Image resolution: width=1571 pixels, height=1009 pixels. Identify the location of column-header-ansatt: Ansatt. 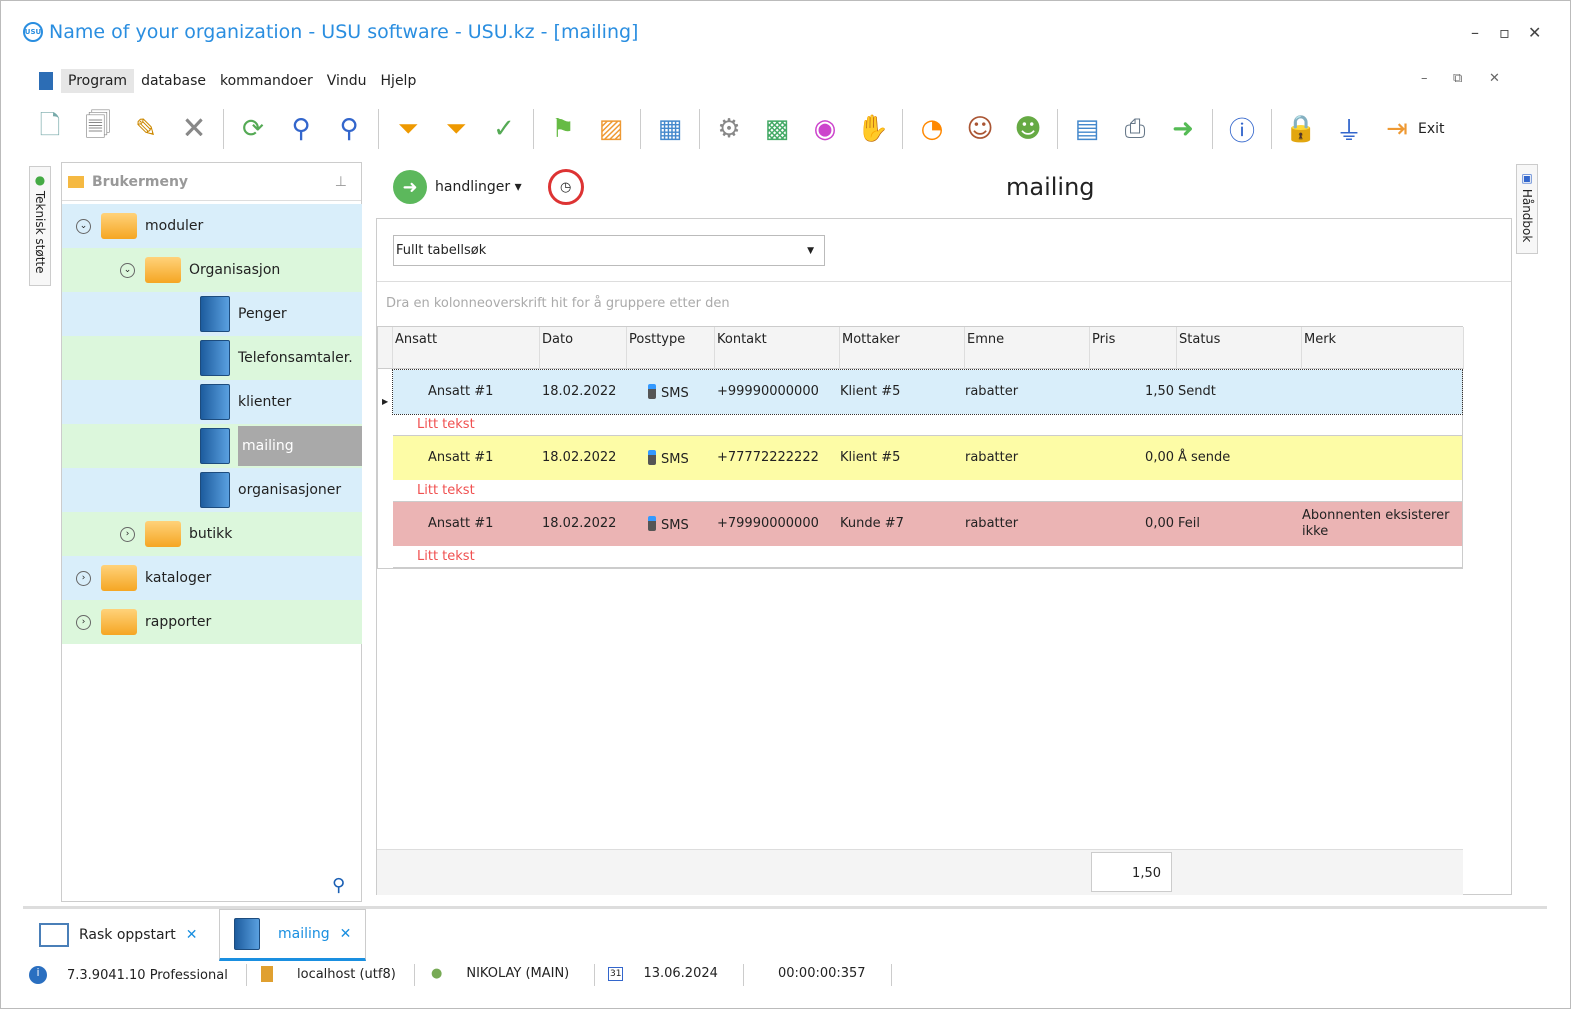
(466, 348).